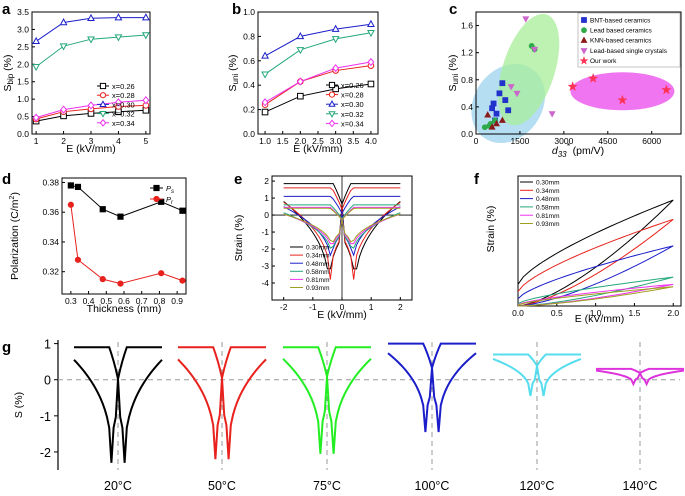 The image size is (685, 496). Describe the element at coordinates (622, 91) in the screenshot. I see `our-work-region` at that location.